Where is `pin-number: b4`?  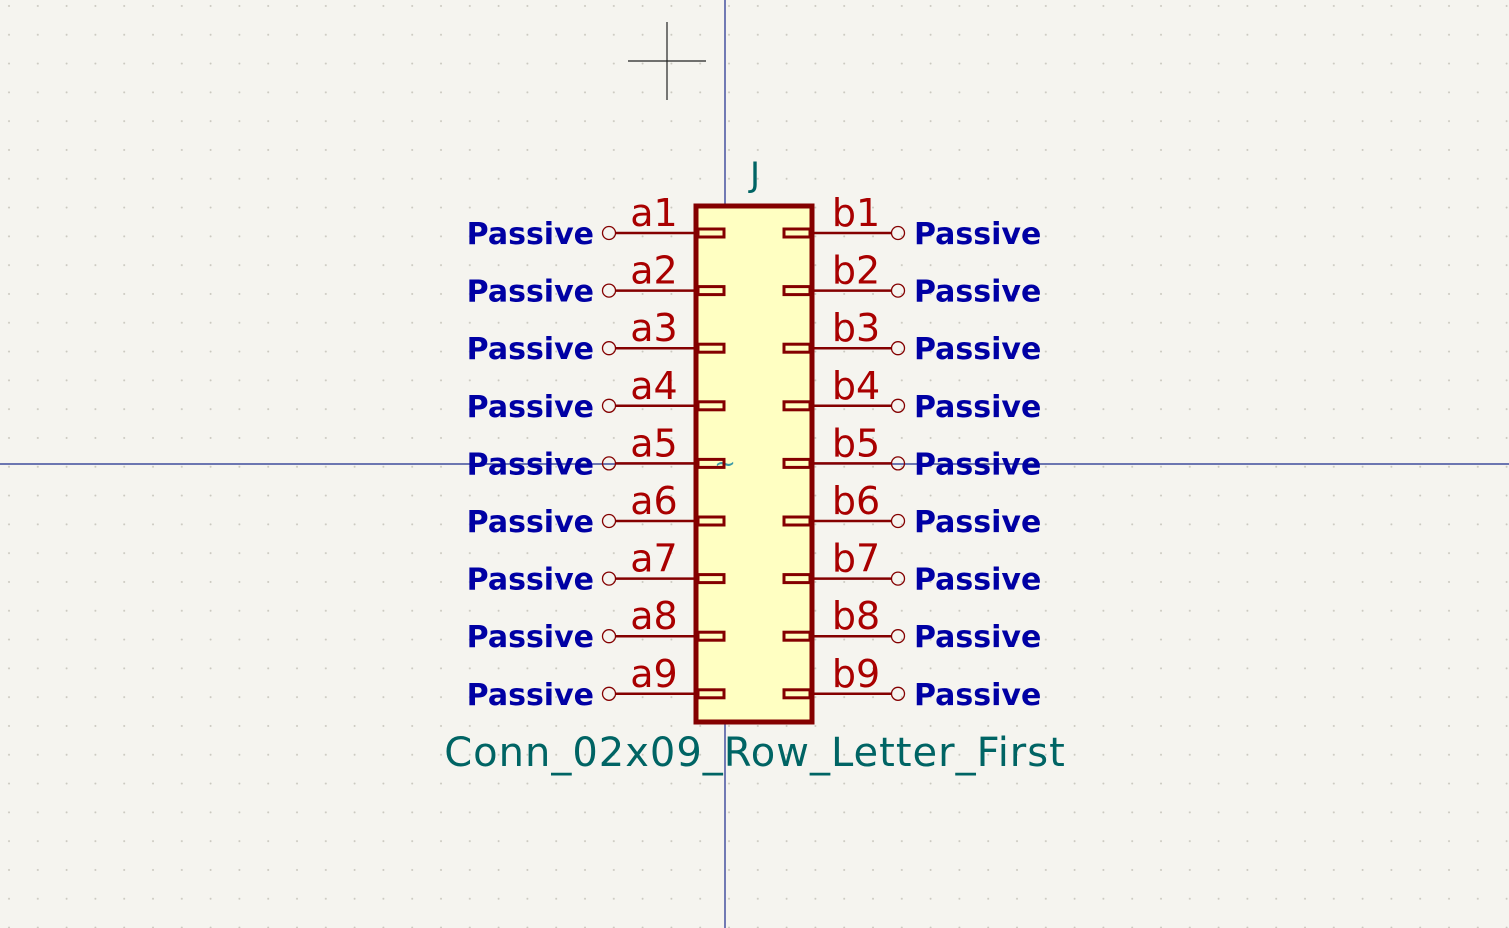 pin-number: b4 is located at coordinates (856, 386).